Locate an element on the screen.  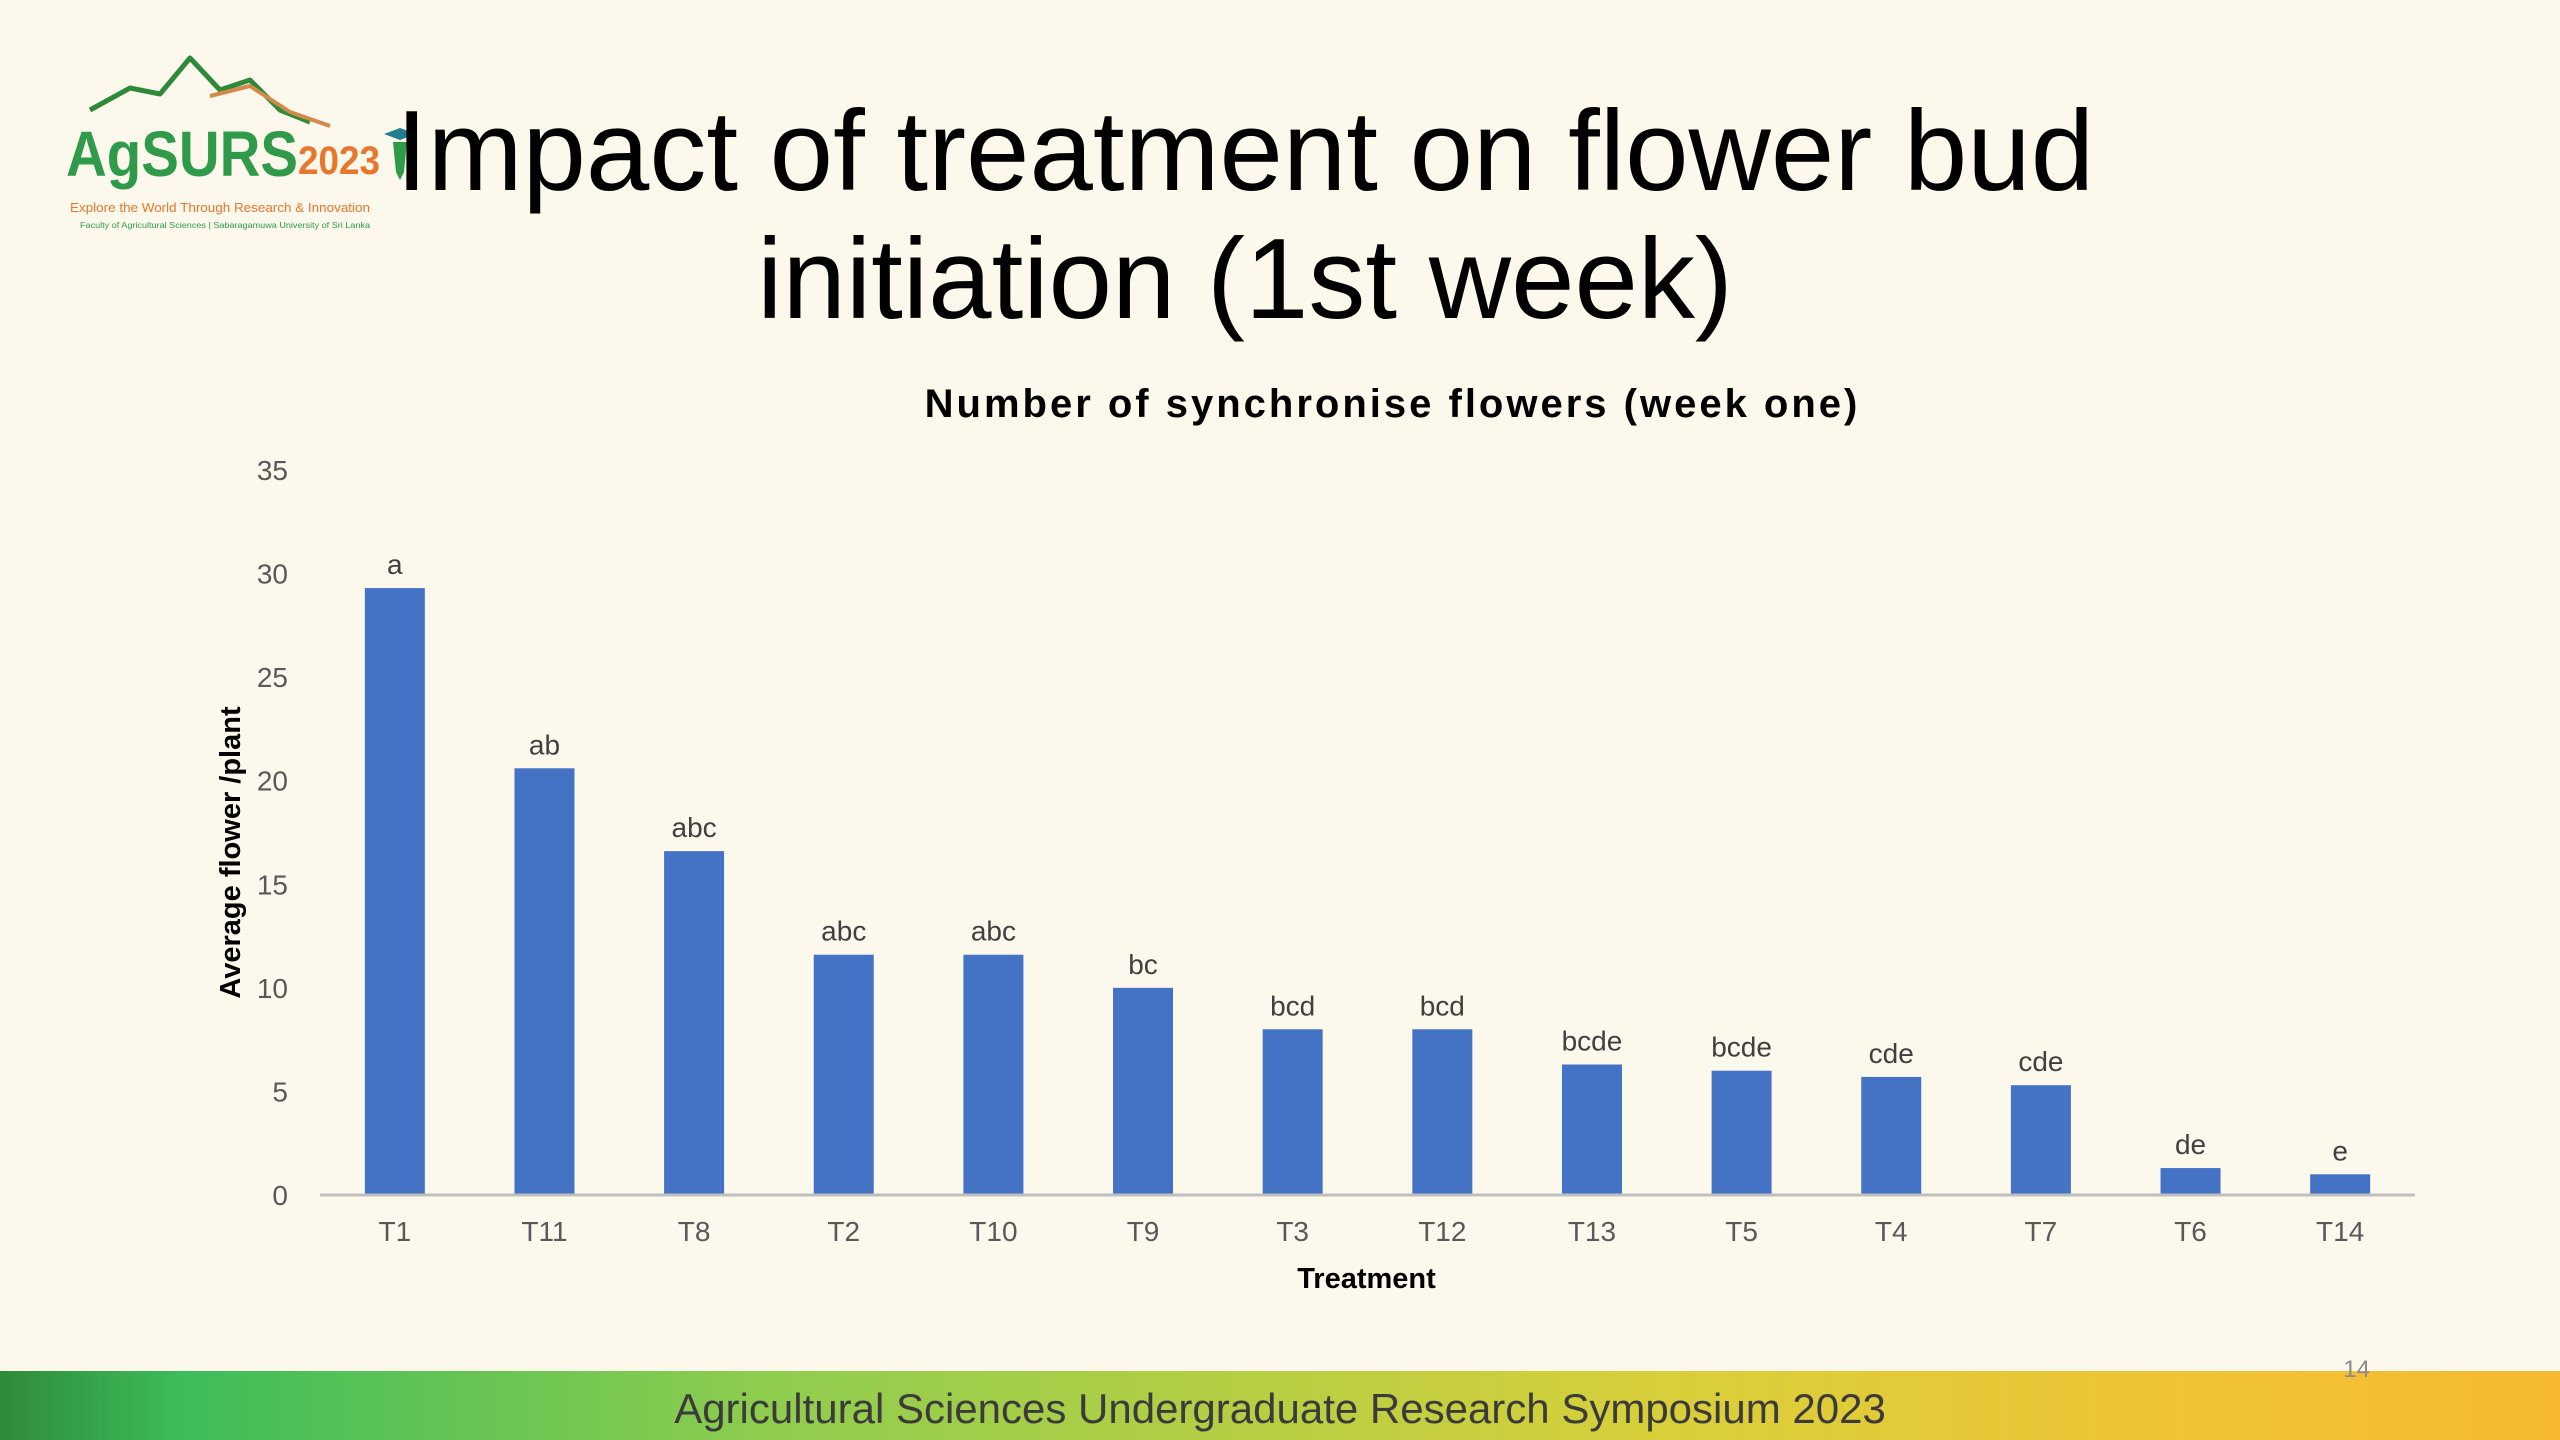
x-tick-label: T12 is located at coordinates (1442, 1231).